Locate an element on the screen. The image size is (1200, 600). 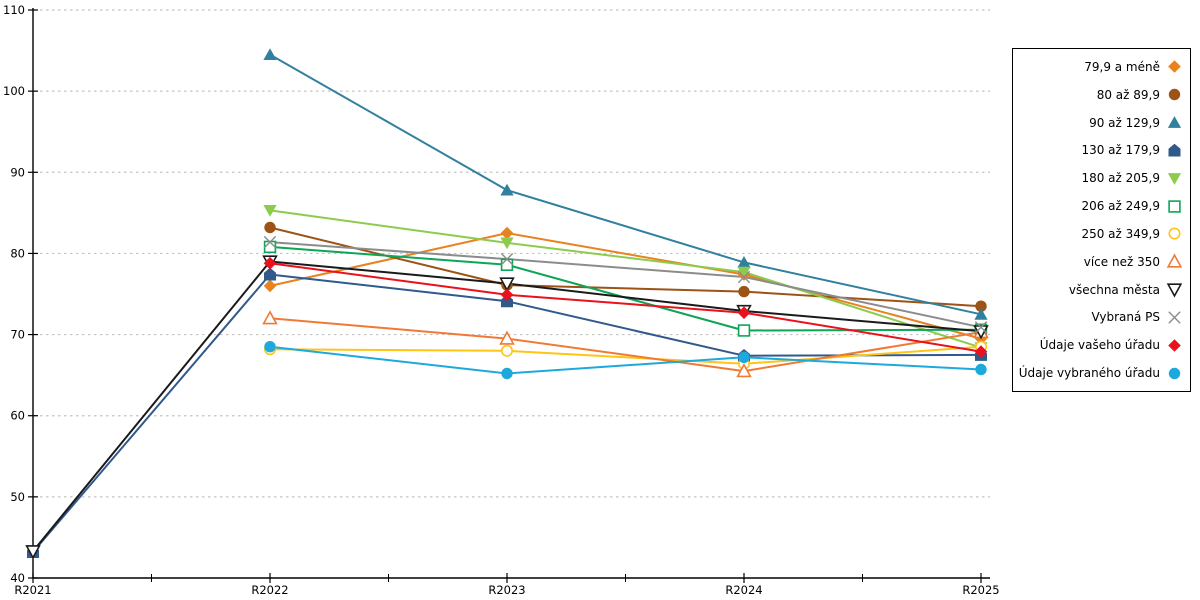
legend-item: 79,9 a méně is located at coordinates (1101, 66).